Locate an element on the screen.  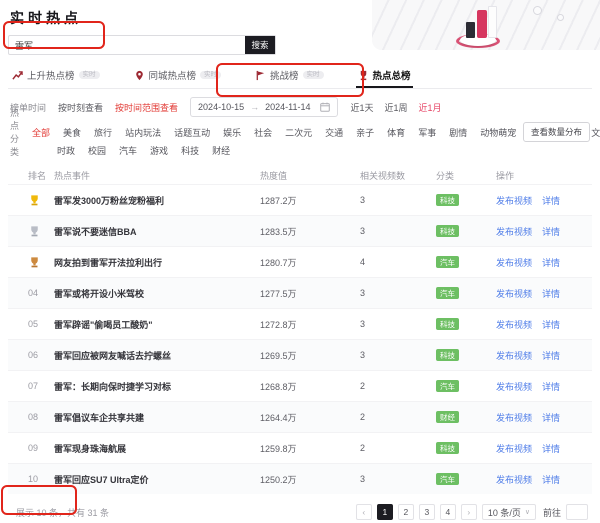
next-page-icon: › is located at coordinates (468, 512).